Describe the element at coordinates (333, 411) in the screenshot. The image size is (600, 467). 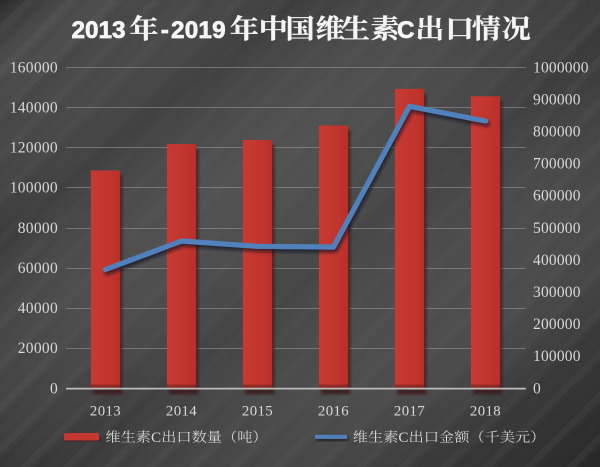
I see `svg-text: 2016` at that location.